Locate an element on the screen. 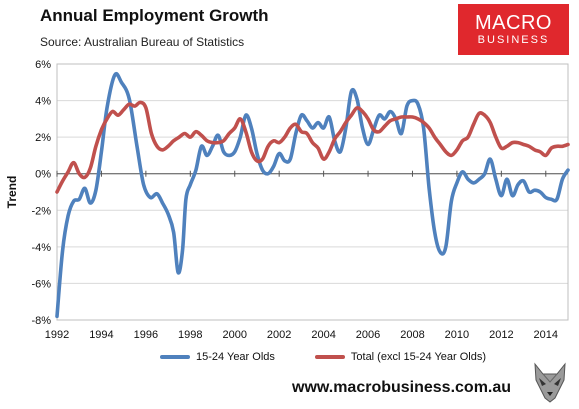 The width and height of the screenshot is (579, 409). x-tick-label: 2010 is located at coordinates (457, 335).